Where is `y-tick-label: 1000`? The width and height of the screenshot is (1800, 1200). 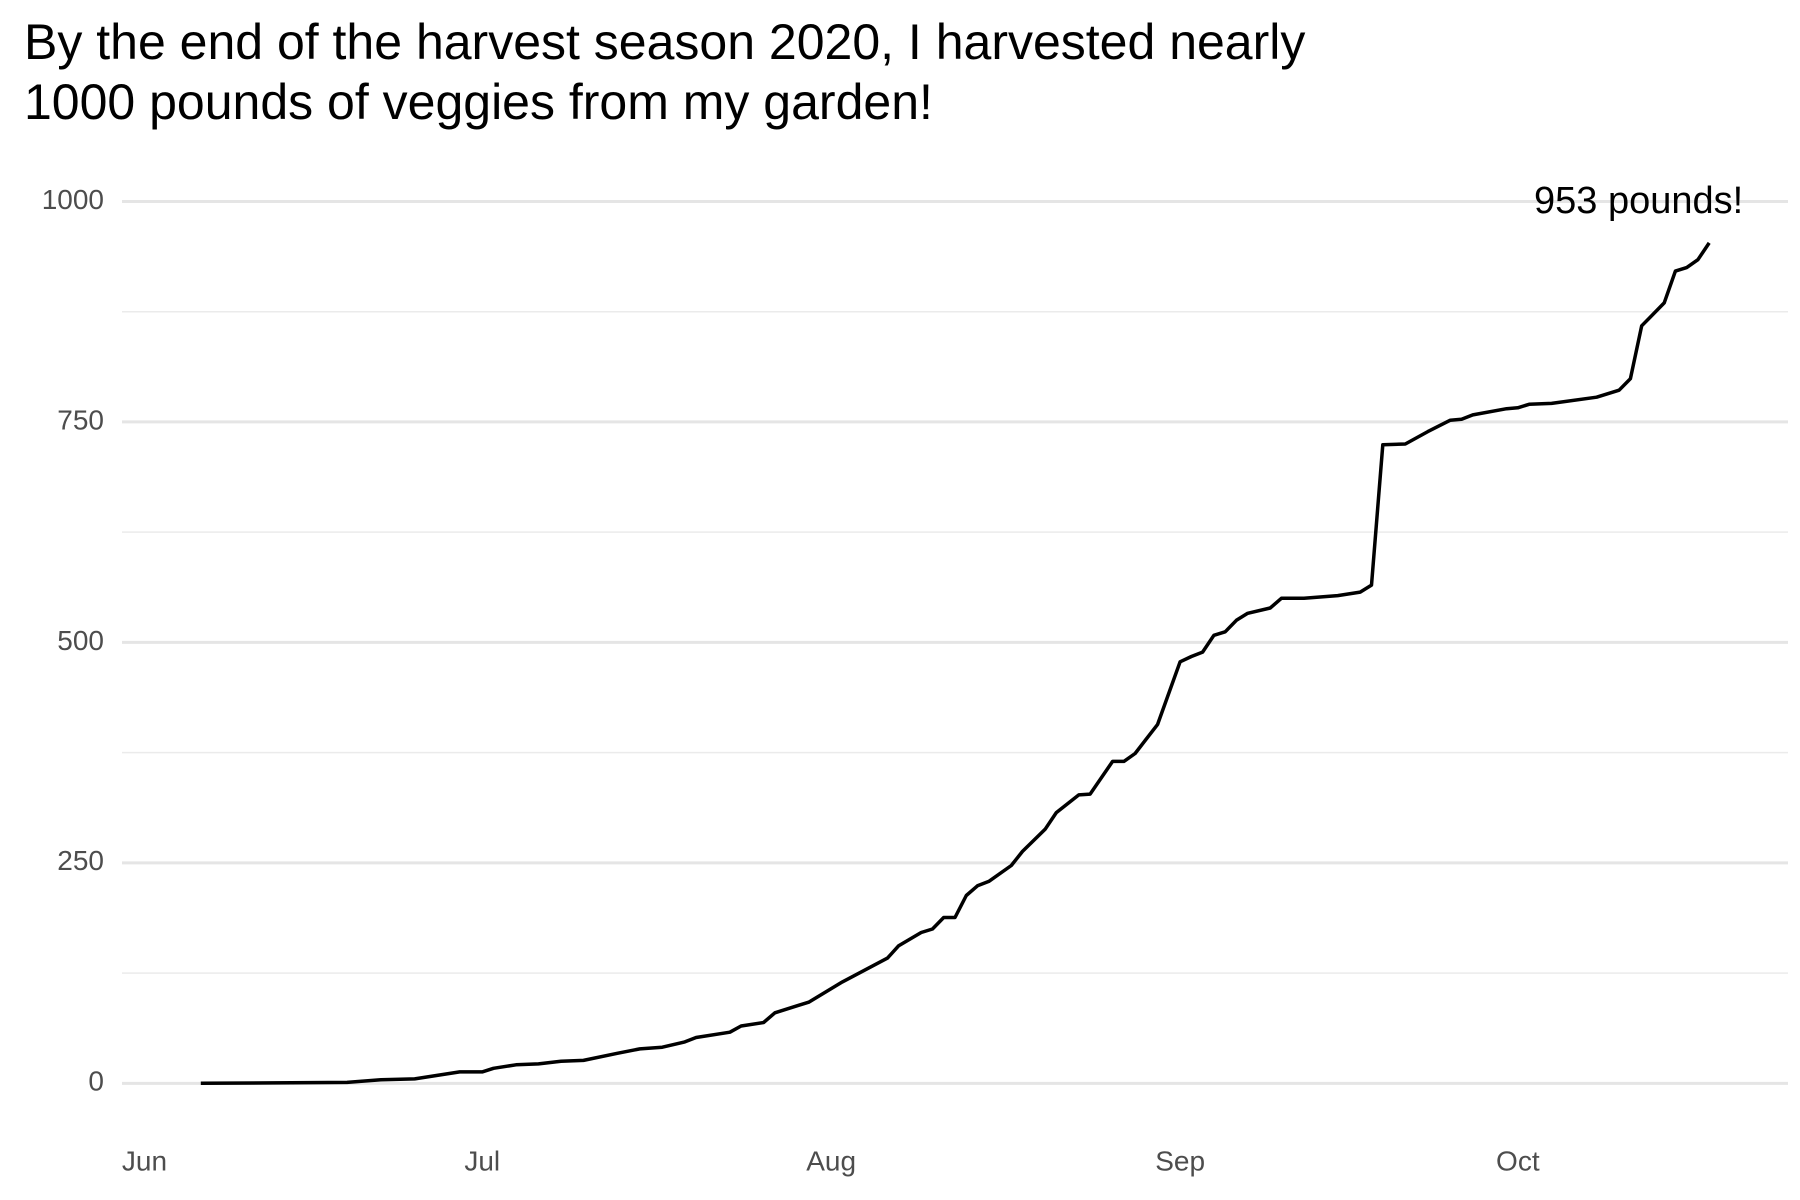
y-tick-label: 1000 is located at coordinates (73, 199).